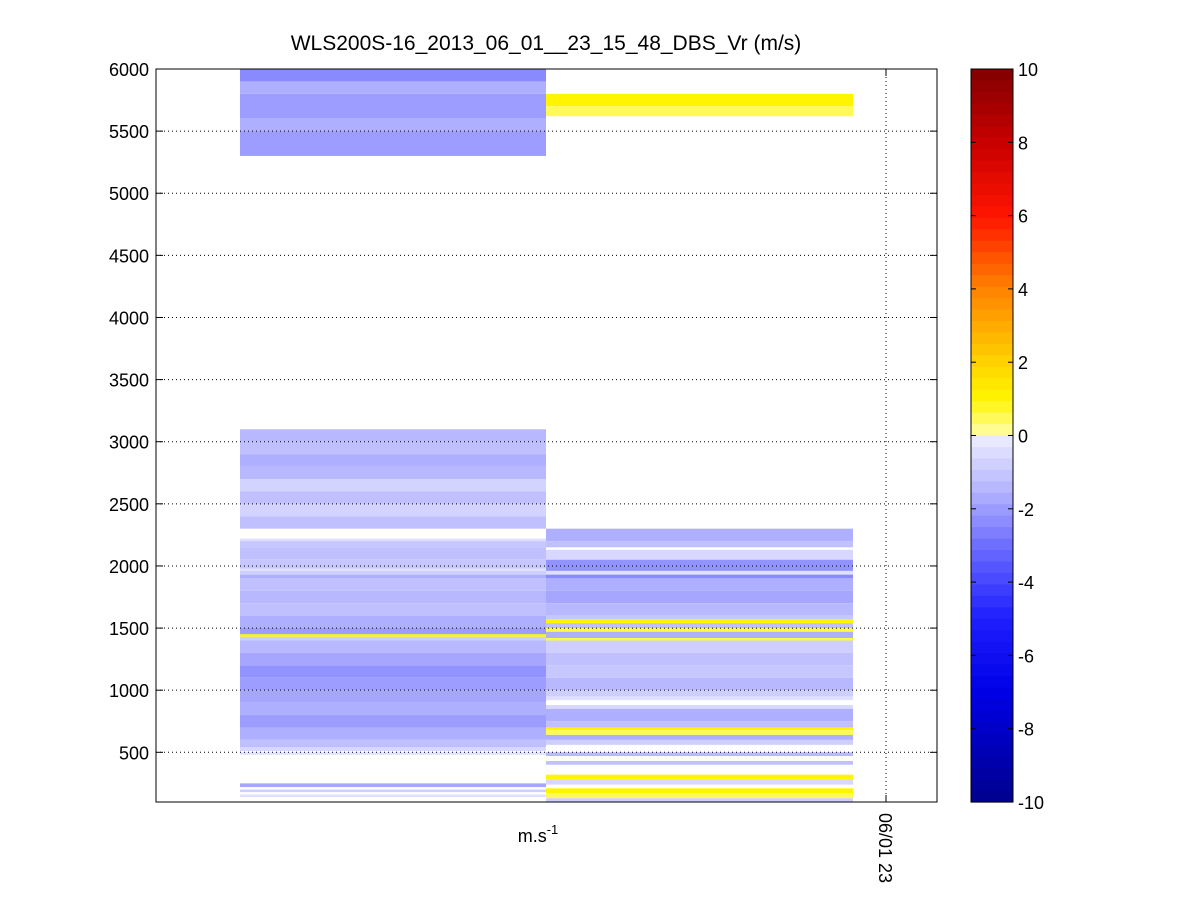 The image size is (1201, 901). I want to click on y-tick-label: 2000, so click(129, 567).